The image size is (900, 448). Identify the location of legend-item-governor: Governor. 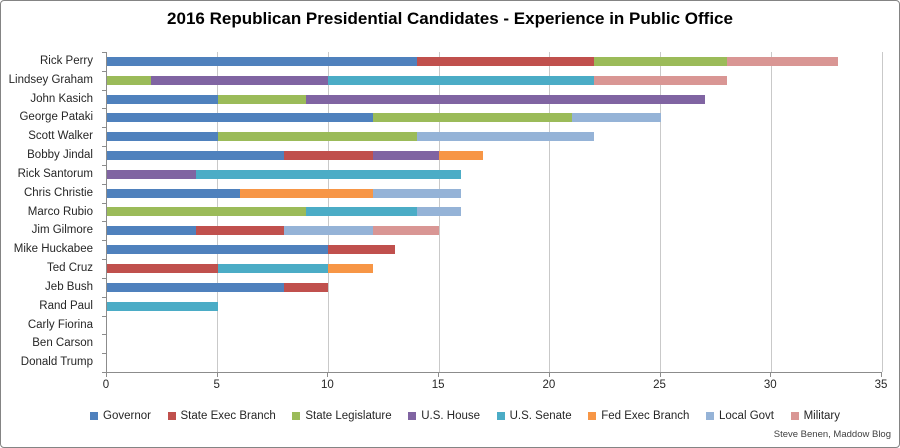
(120, 416).